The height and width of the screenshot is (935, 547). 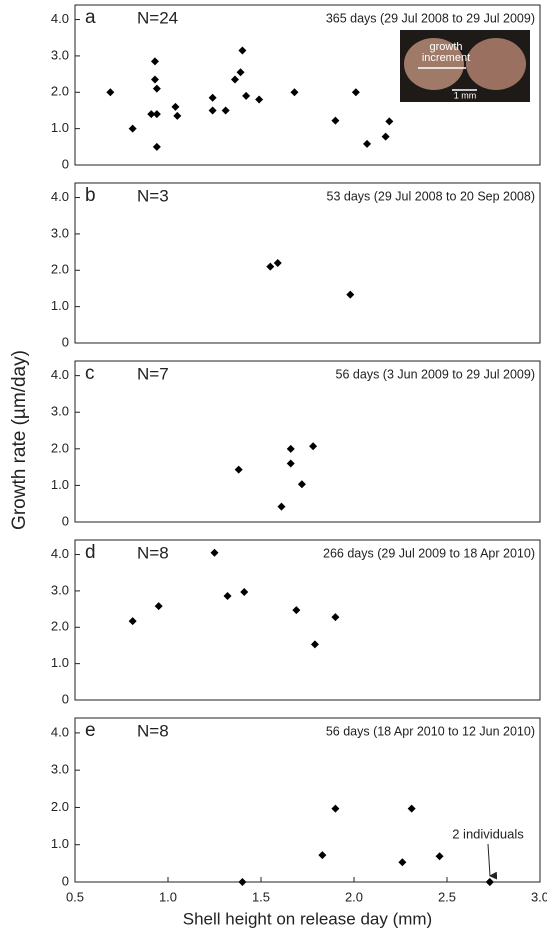 What do you see at coordinates (153, 195) in the screenshot?
I see `sample-size: N=3` at bounding box center [153, 195].